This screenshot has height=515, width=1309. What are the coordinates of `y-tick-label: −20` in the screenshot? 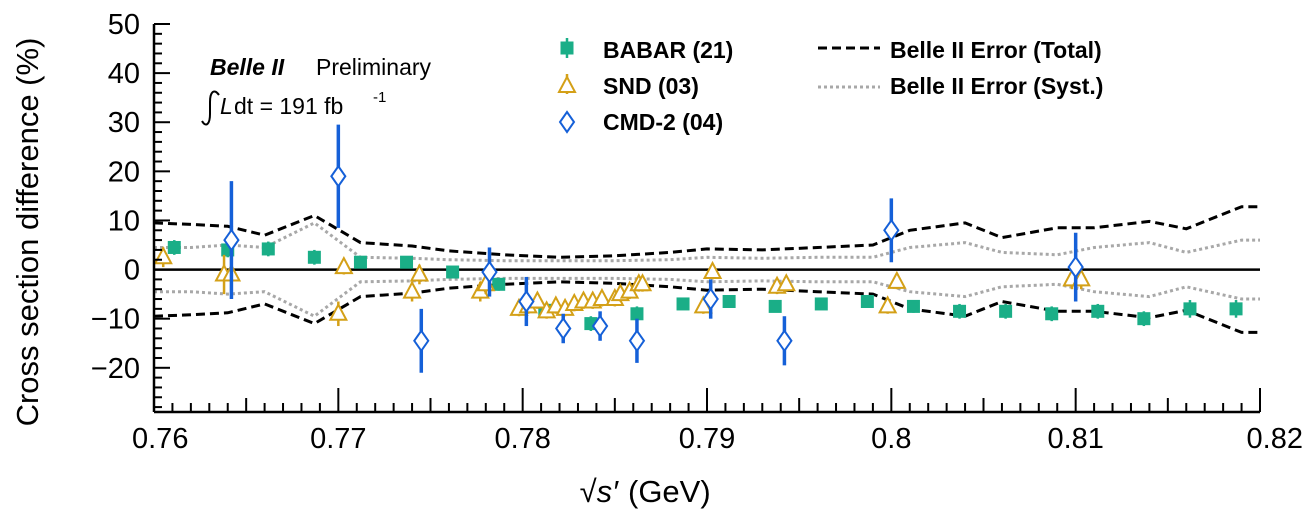 It's located at (115, 369).